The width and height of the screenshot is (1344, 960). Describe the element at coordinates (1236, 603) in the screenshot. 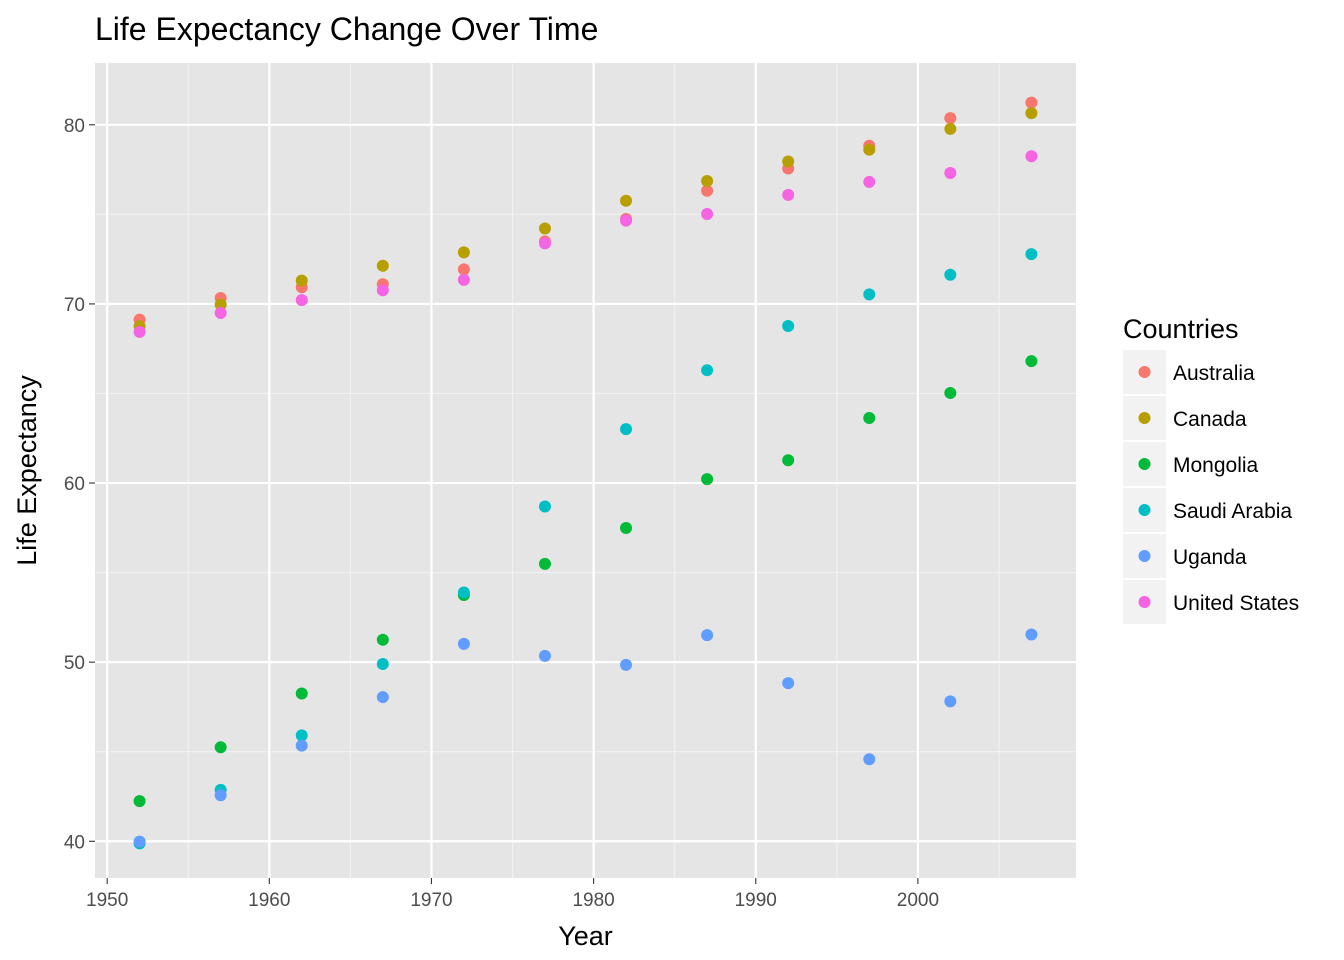

I see `legend-label: United States` at that location.